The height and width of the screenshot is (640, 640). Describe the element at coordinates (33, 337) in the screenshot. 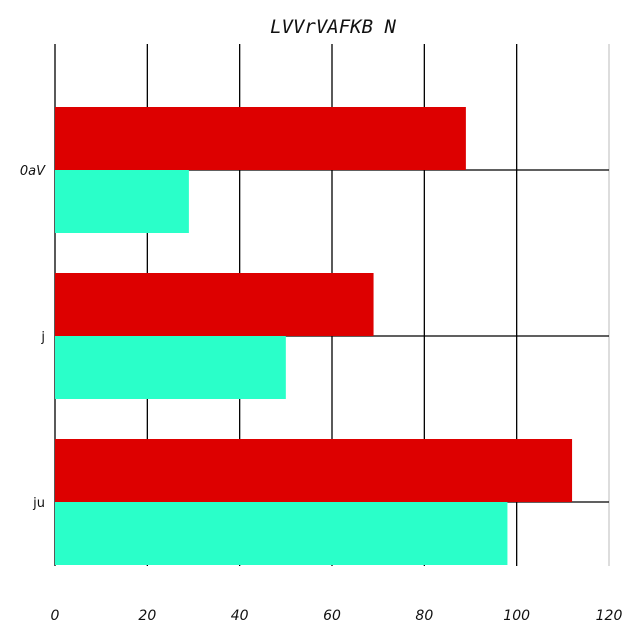

I see `y-axis-category-labels: 0aV j ju` at that location.